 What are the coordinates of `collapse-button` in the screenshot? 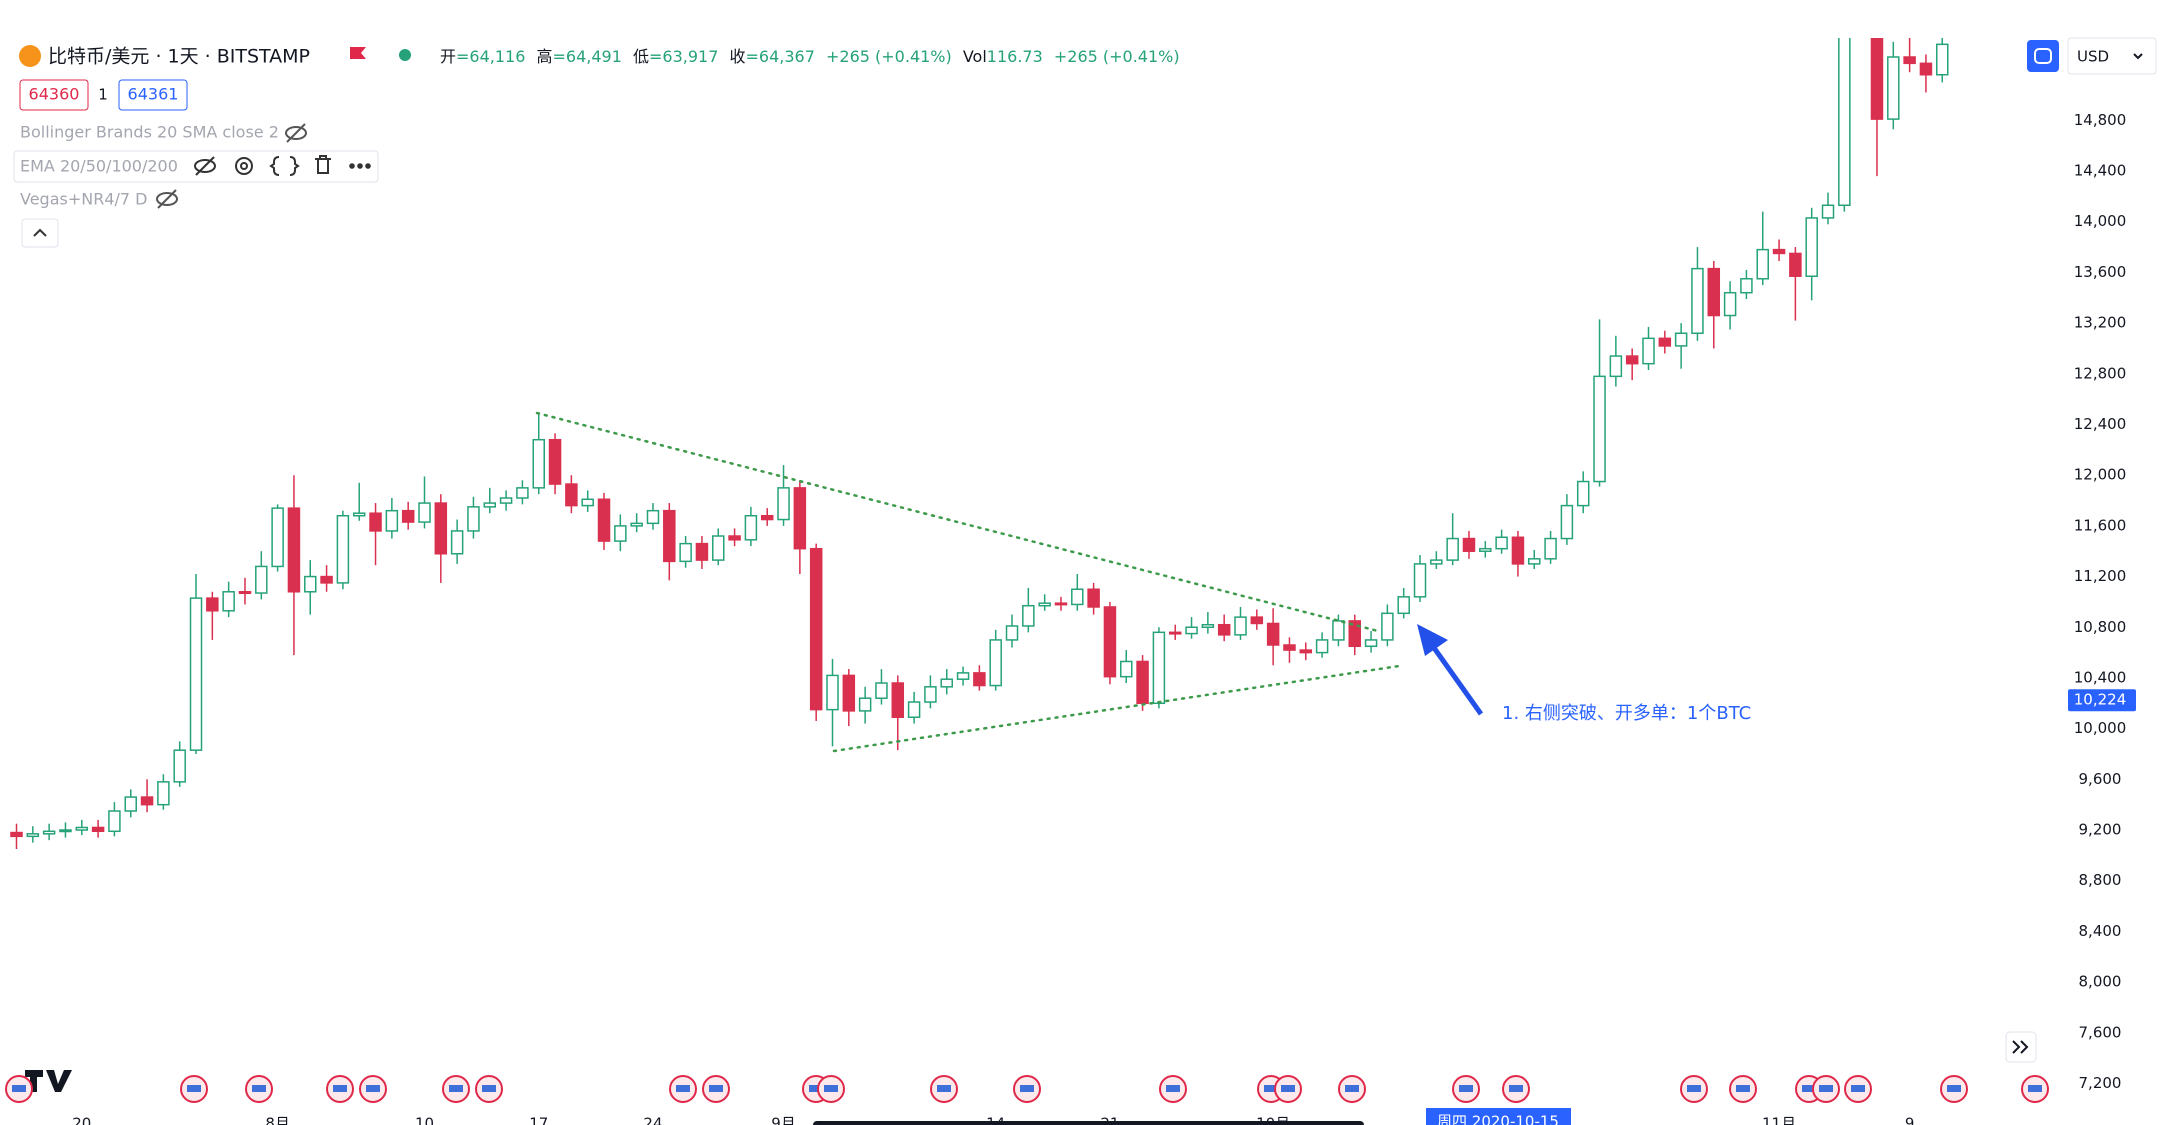 It's located at (40, 233).